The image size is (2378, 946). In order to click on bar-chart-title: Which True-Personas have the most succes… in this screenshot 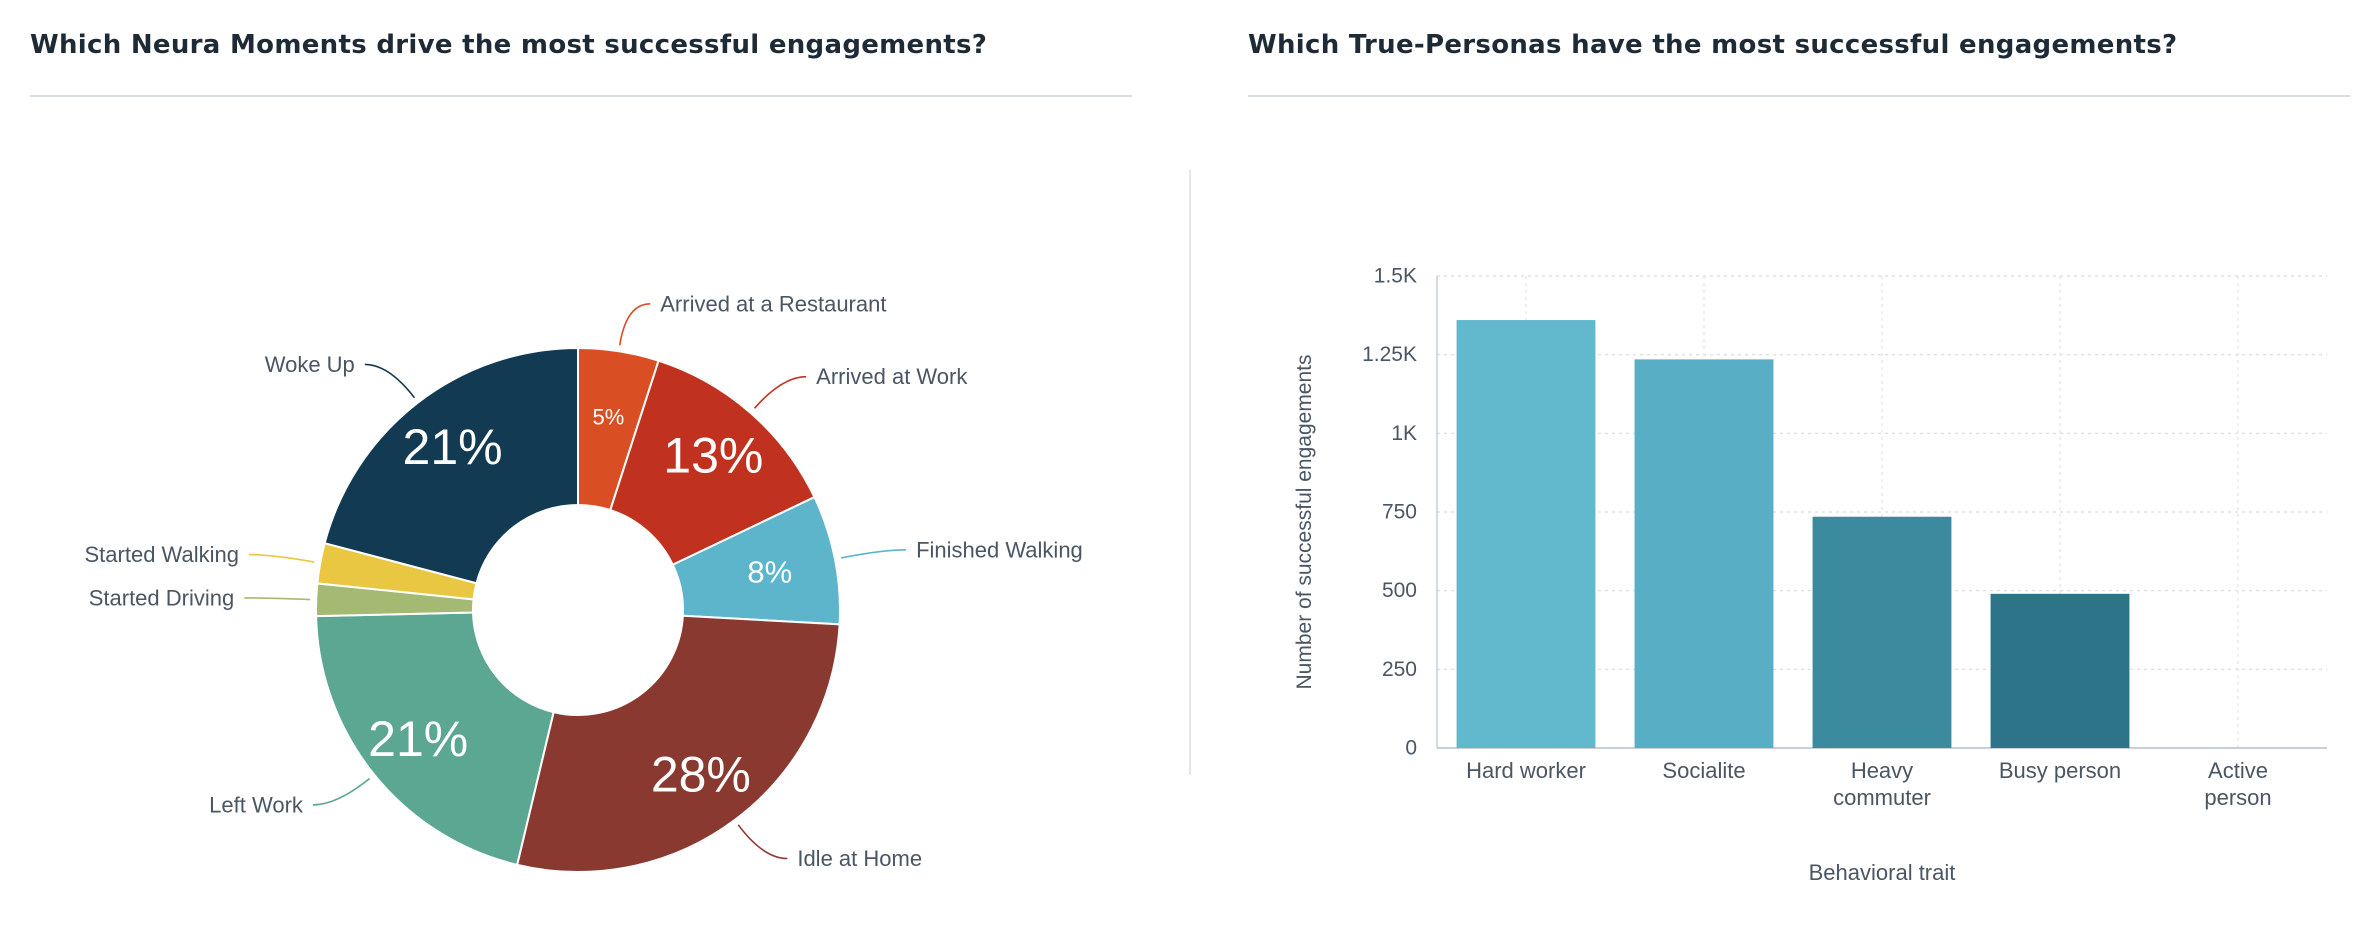, I will do `click(1713, 45)`.